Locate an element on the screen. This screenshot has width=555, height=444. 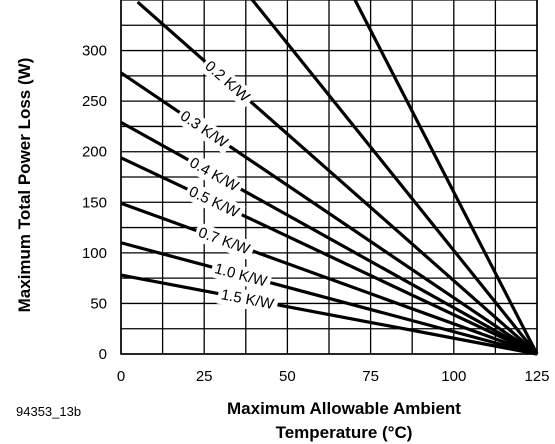
y-tick-label: 250 is located at coordinates (94, 101).